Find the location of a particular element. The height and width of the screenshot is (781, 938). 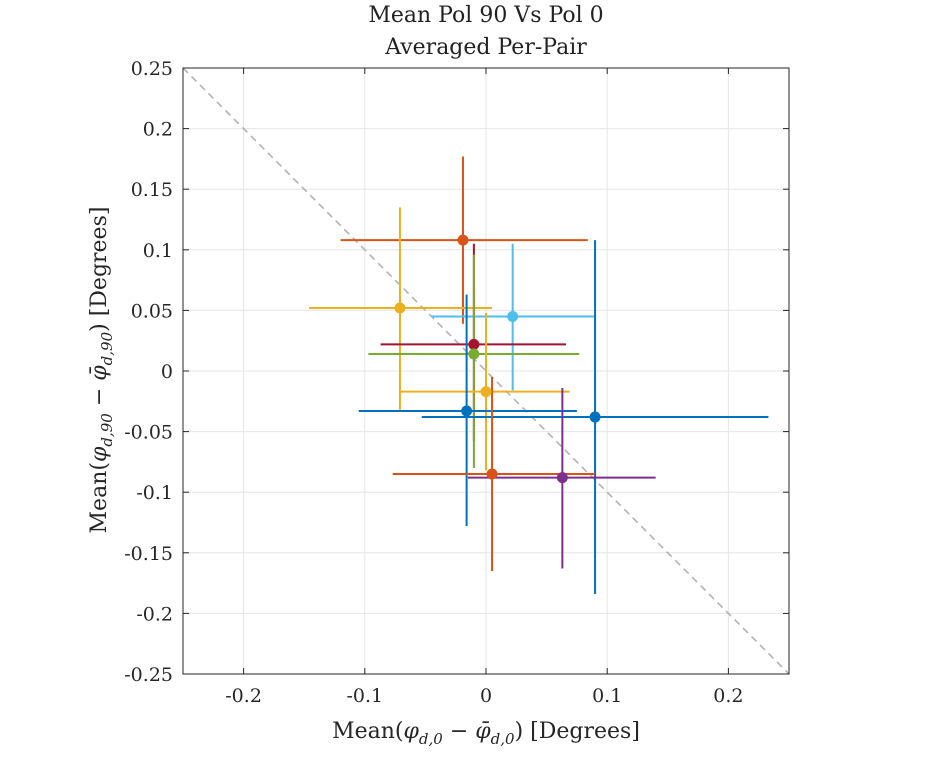

x-tick-labels: -0.2 -0.1 0 0.1 0.2 is located at coordinates (484, 696).